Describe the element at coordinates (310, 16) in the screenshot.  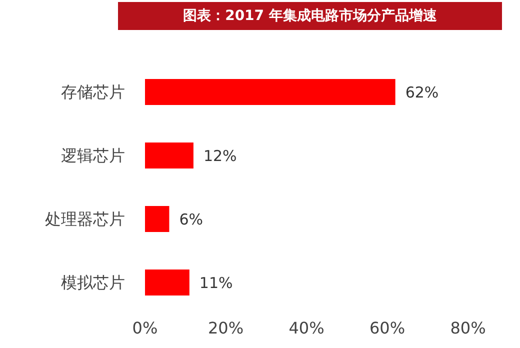
I see `chart-title: 图表：2017 年集成电路市场分产品增速` at that location.